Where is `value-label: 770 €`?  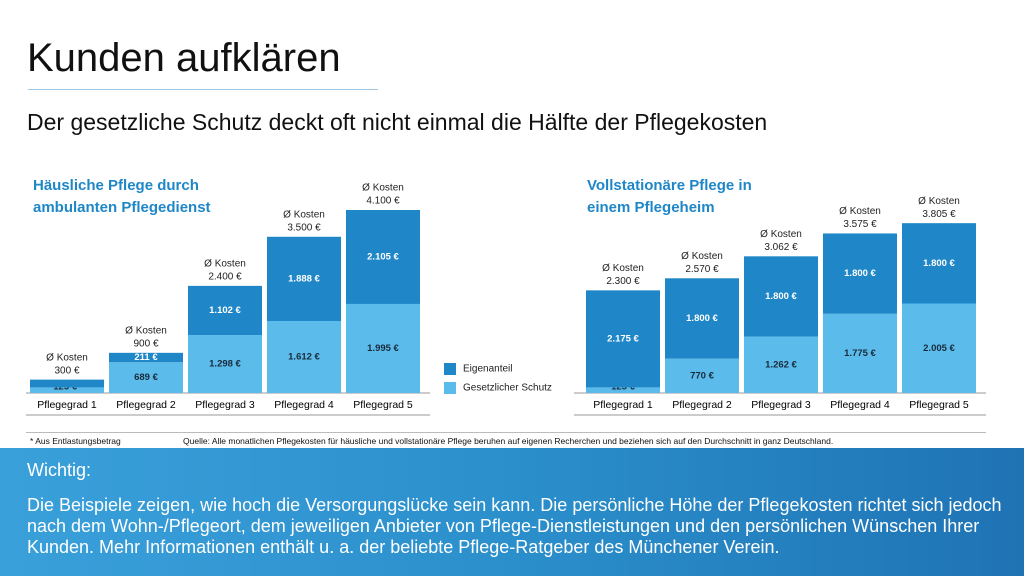 value-label: 770 € is located at coordinates (702, 375).